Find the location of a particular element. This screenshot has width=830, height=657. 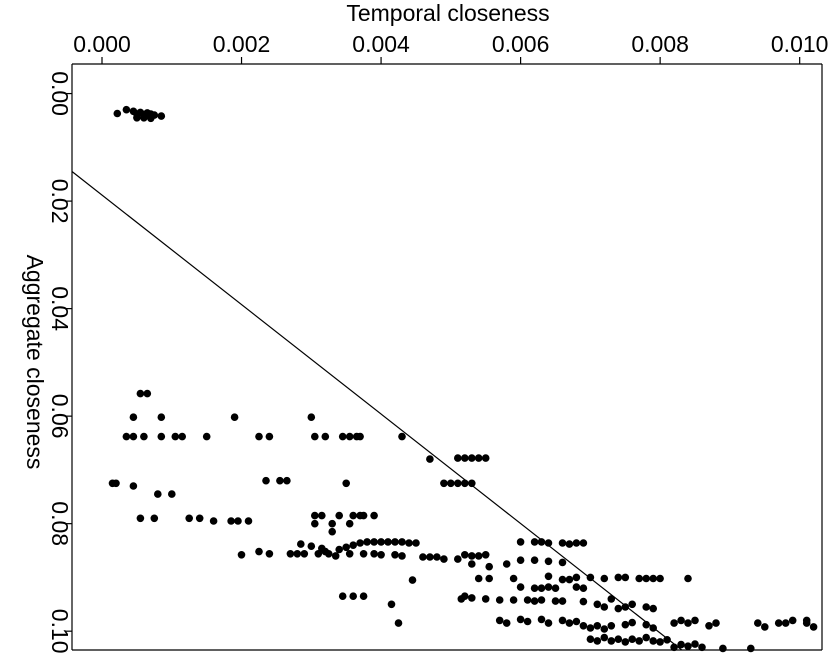

x-tick-label: 0.002 is located at coordinates (242, 44).